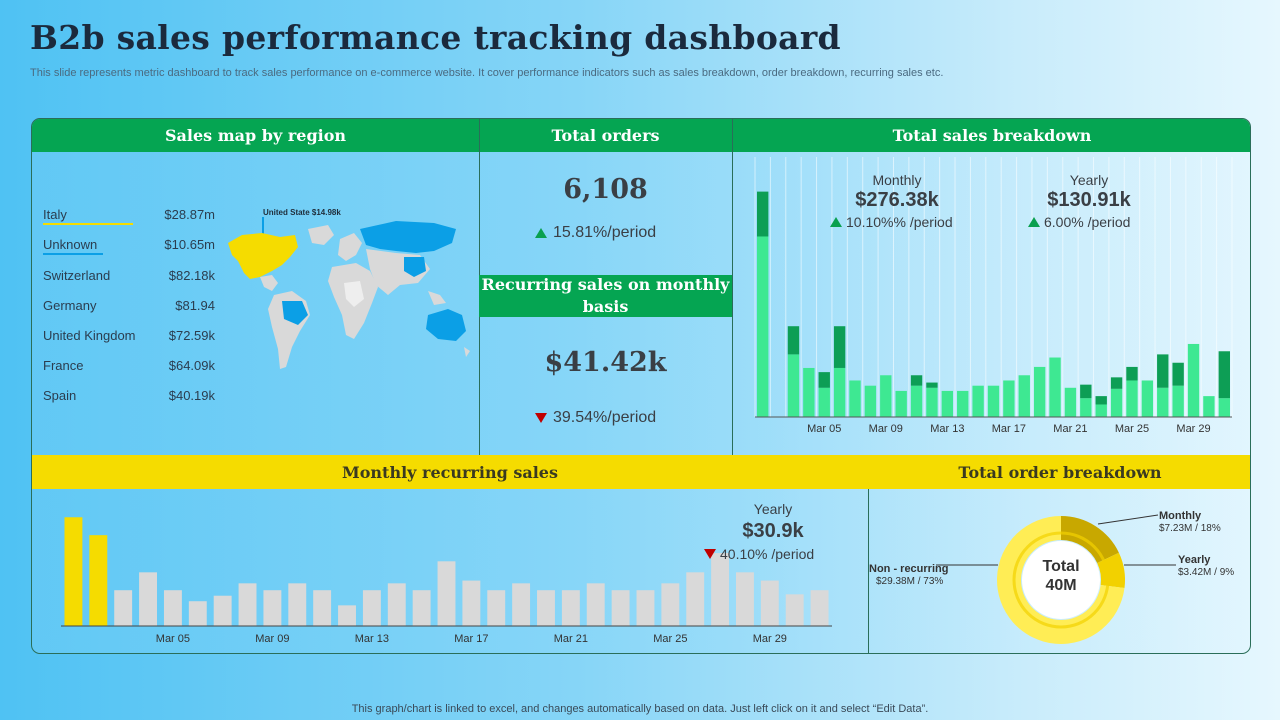 This screenshot has width=1280, height=720. Describe the element at coordinates (60, 395) in the screenshot. I see `region-name: Spain` at that location.